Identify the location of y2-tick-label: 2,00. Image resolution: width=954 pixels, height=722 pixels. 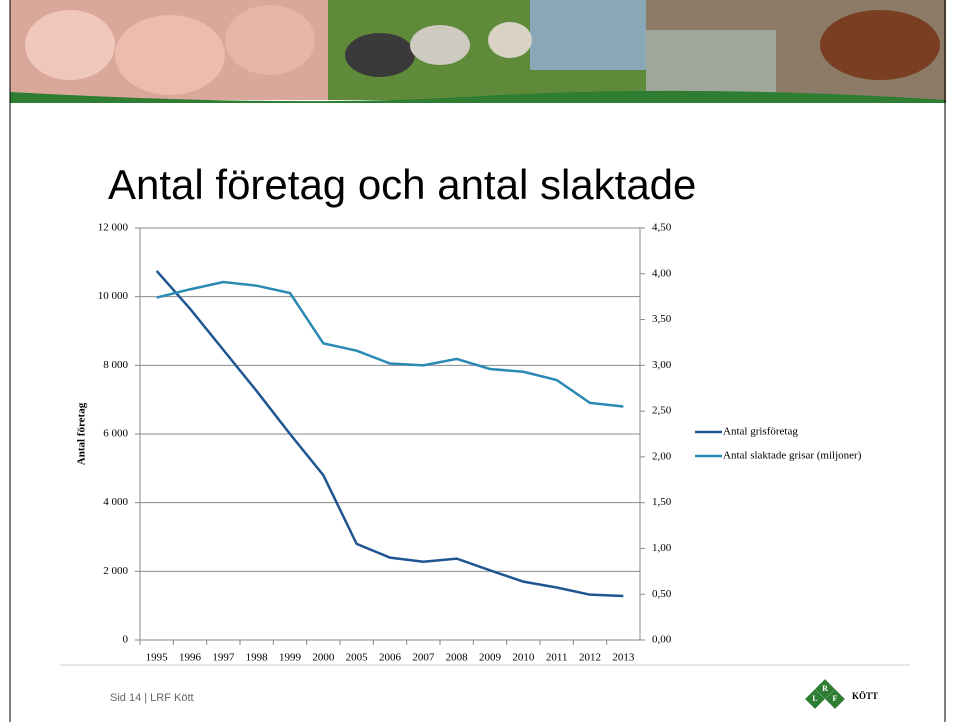
(662, 456).